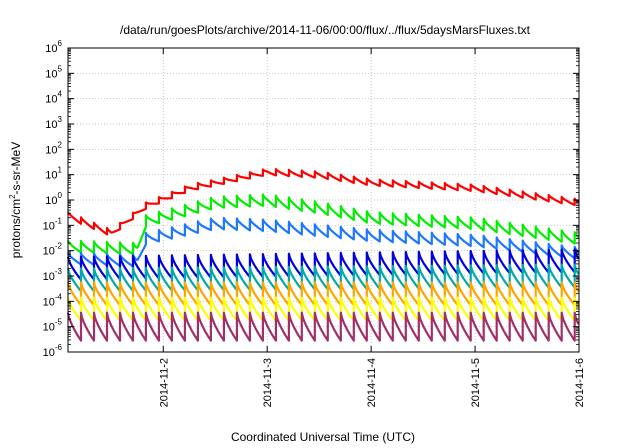 Image resolution: width=640 pixels, height=448 pixels. Describe the element at coordinates (53, 148) in the screenshot. I see `y-tick-label: 10²` at that location.